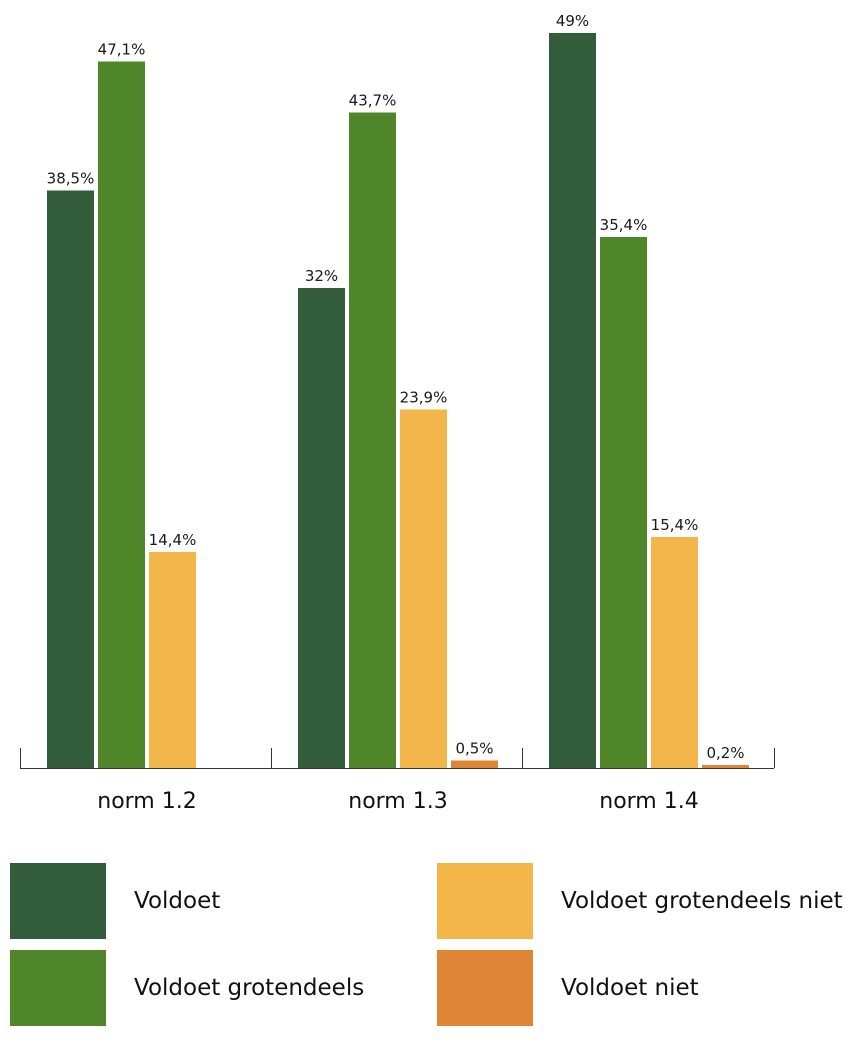  I want to click on bar-norm-1-3-voldoet, so click(321, 528).